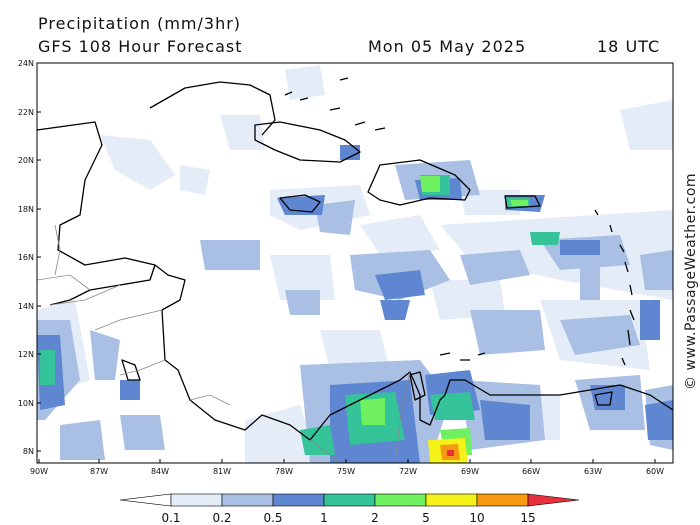 The width and height of the screenshot is (700, 525). I want to click on colorbar: 0.1 0.2 0.5 1 2 5 10 15, so click(349, 509).